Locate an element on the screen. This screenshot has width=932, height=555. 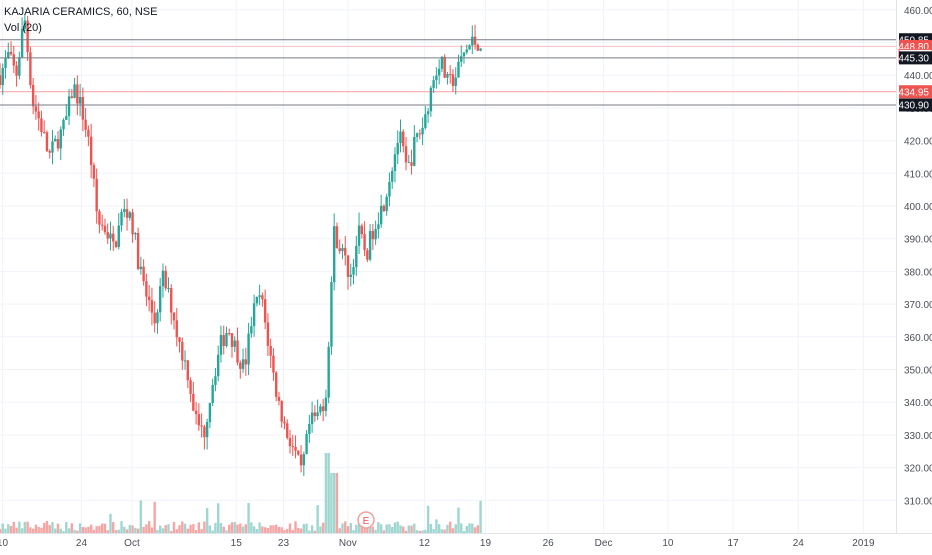
volume-indicator-title: Vol (20) is located at coordinates (23, 28).